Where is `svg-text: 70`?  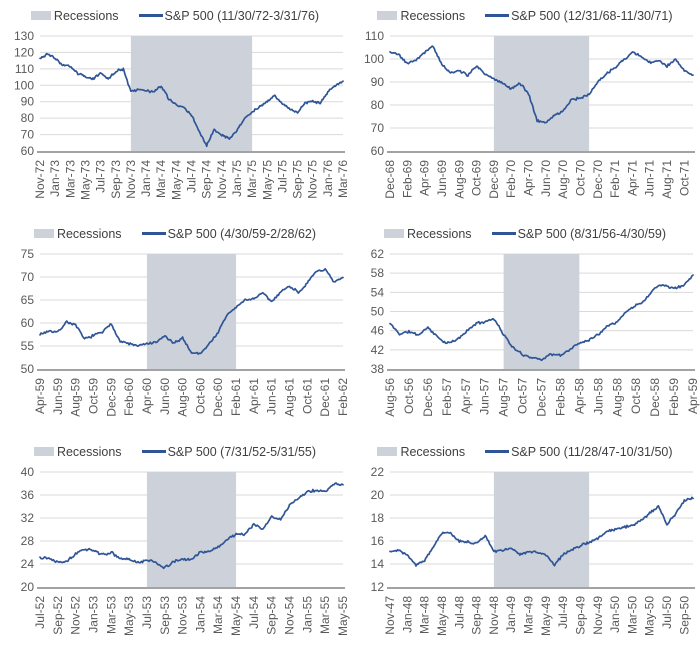 svg-text: 70 is located at coordinates (378, 128).